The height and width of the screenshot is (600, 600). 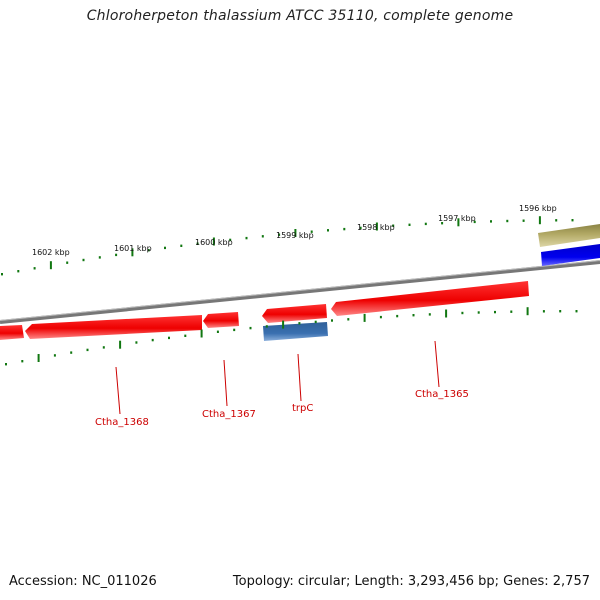 I want to click on scale-label-1597: 1597 kbp, so click(x=457, y=218).